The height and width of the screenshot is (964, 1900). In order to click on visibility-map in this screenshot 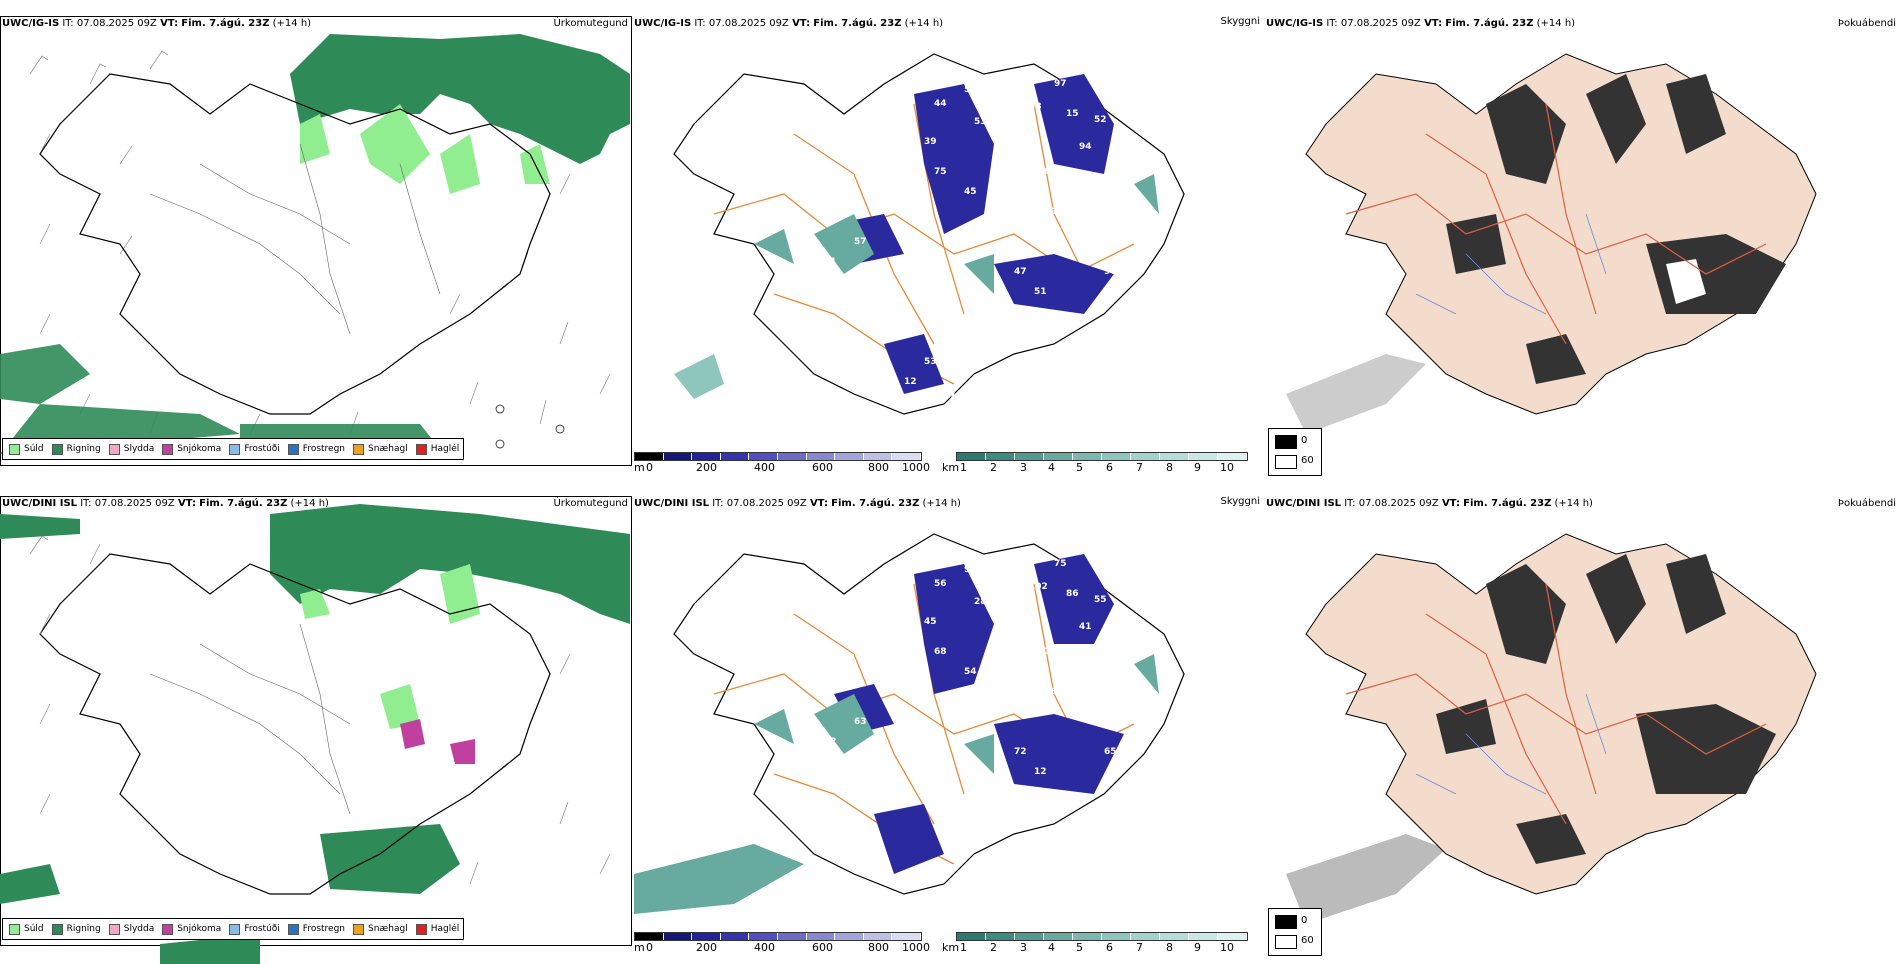, I will do `click(909, 723)`.